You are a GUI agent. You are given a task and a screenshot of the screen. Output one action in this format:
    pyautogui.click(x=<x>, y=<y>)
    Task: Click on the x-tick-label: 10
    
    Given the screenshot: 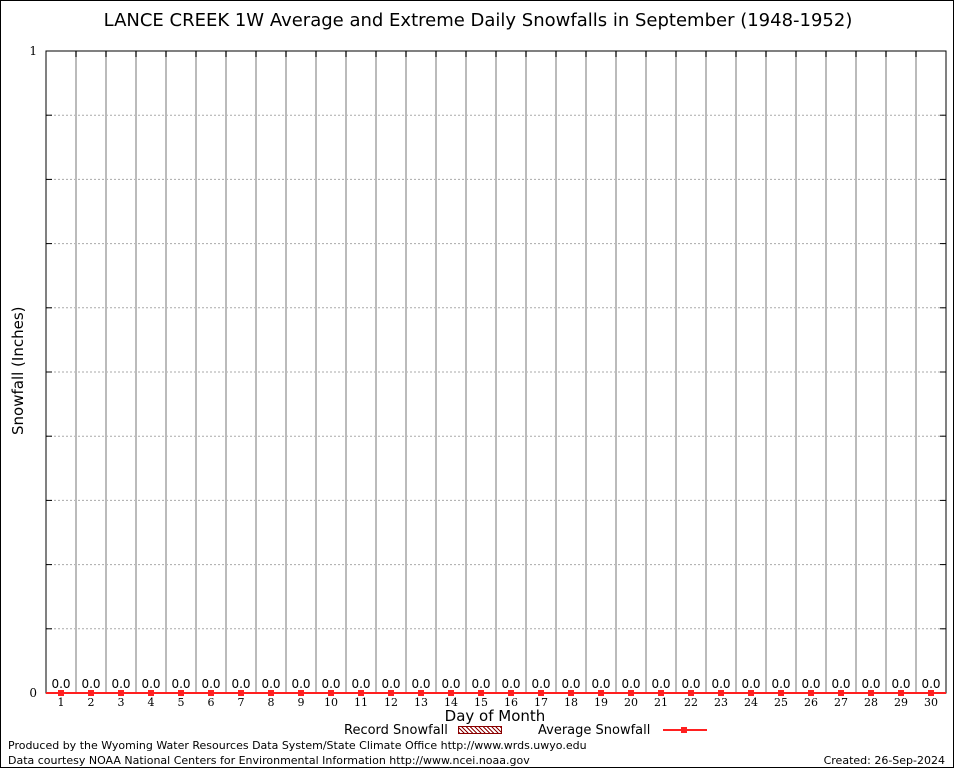 What is the action you would take?
    pyautogui.click(x=331, y=702)
    